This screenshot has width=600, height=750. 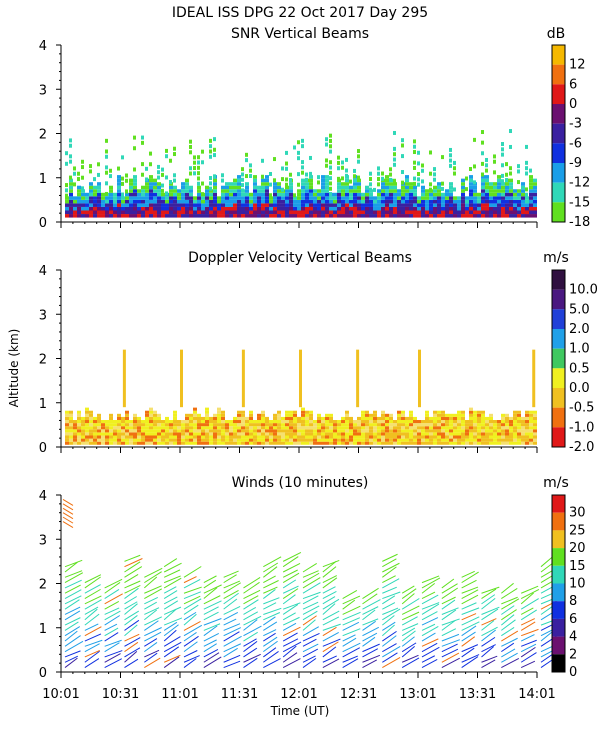 I want to click on colorbar-swatch, so click(x=558, y=153).